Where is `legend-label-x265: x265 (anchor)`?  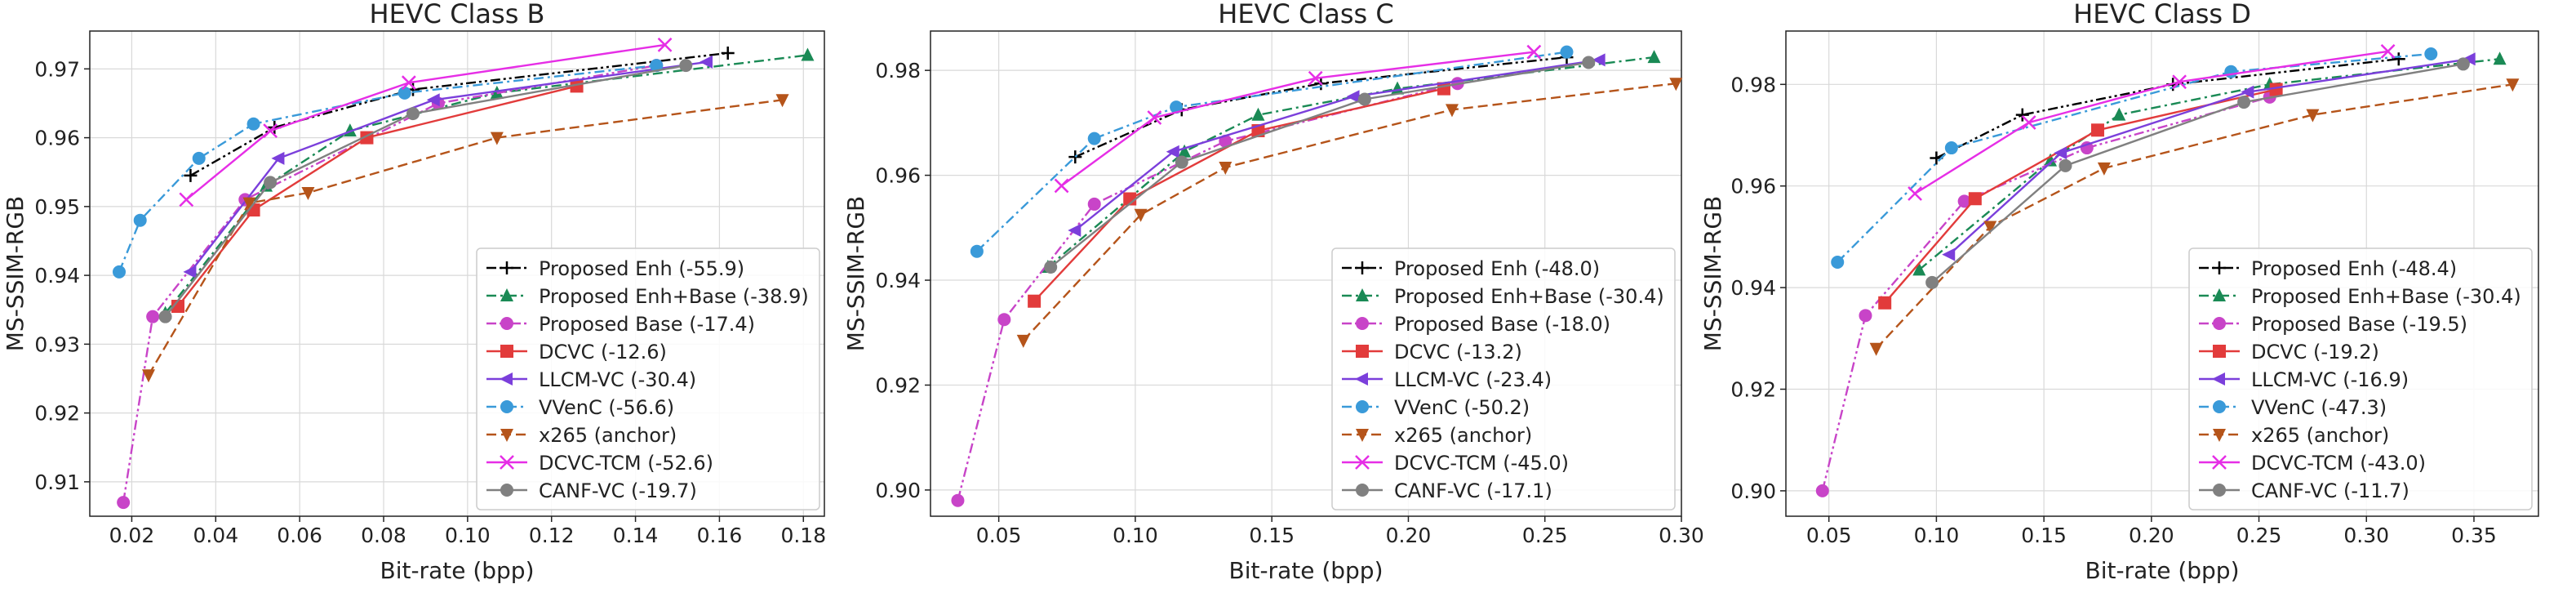
legend-label-x265: x265 (anchor) is located at coordinates (1463, 435).